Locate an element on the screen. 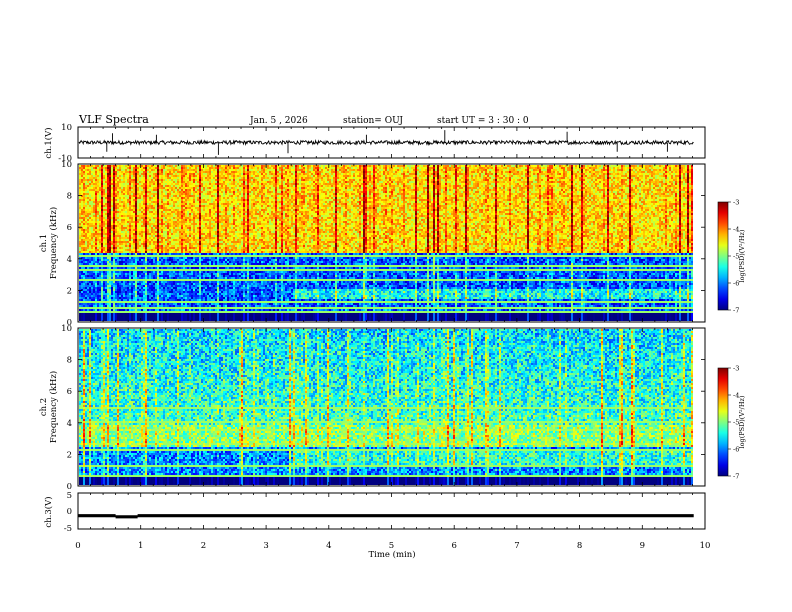 Image resolution: width=792 pixels, height=612 pixels. time-tick-label: 3 is located at coordinates (265, 546).